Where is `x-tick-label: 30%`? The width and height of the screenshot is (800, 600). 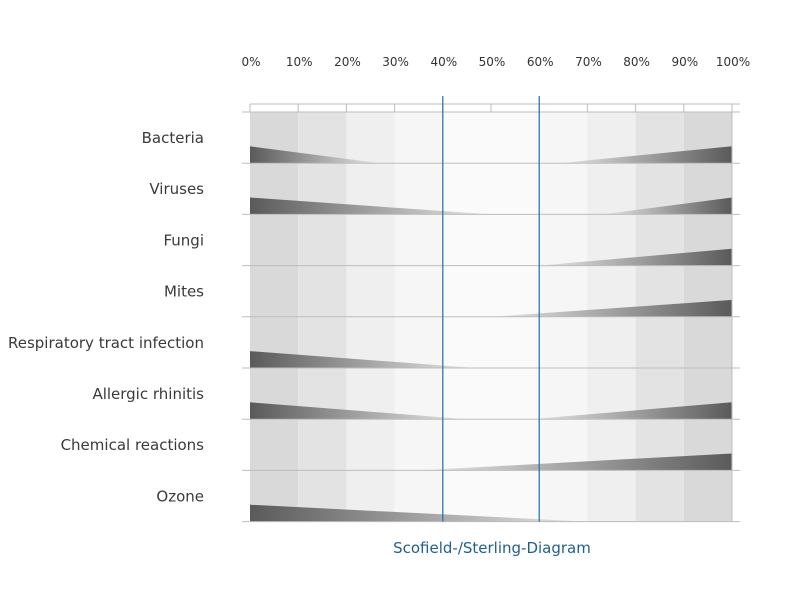
x-tick-label: 30% is located at coordinates (395, 62).